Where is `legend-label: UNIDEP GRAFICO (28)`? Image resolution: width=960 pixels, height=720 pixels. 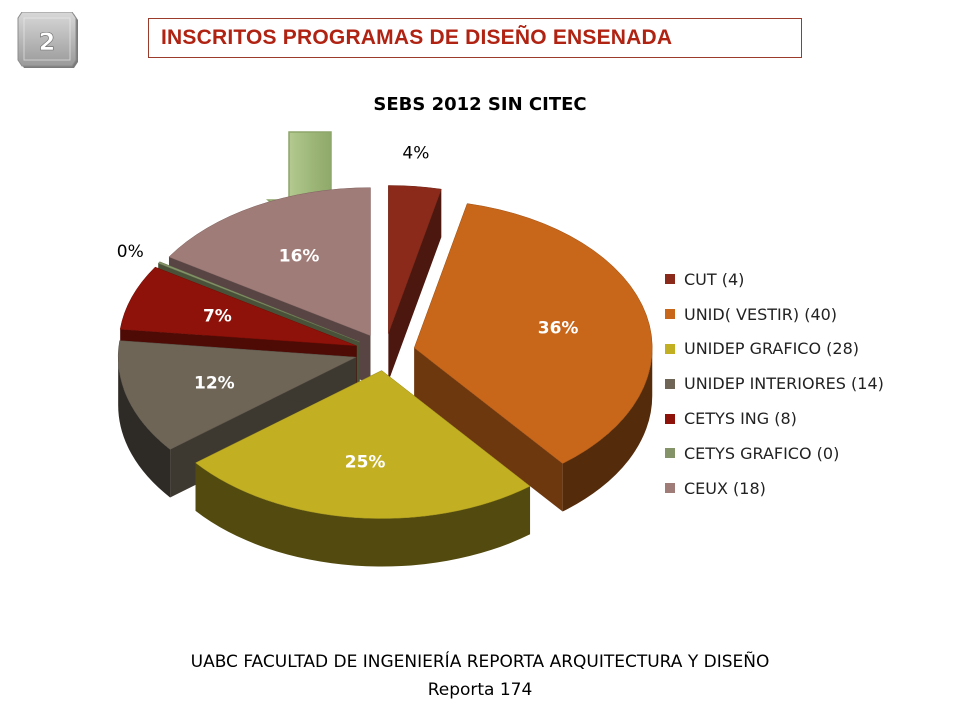 legend-label: UNIDEP GRAFICO (28) is located at coordinates (771, 349).